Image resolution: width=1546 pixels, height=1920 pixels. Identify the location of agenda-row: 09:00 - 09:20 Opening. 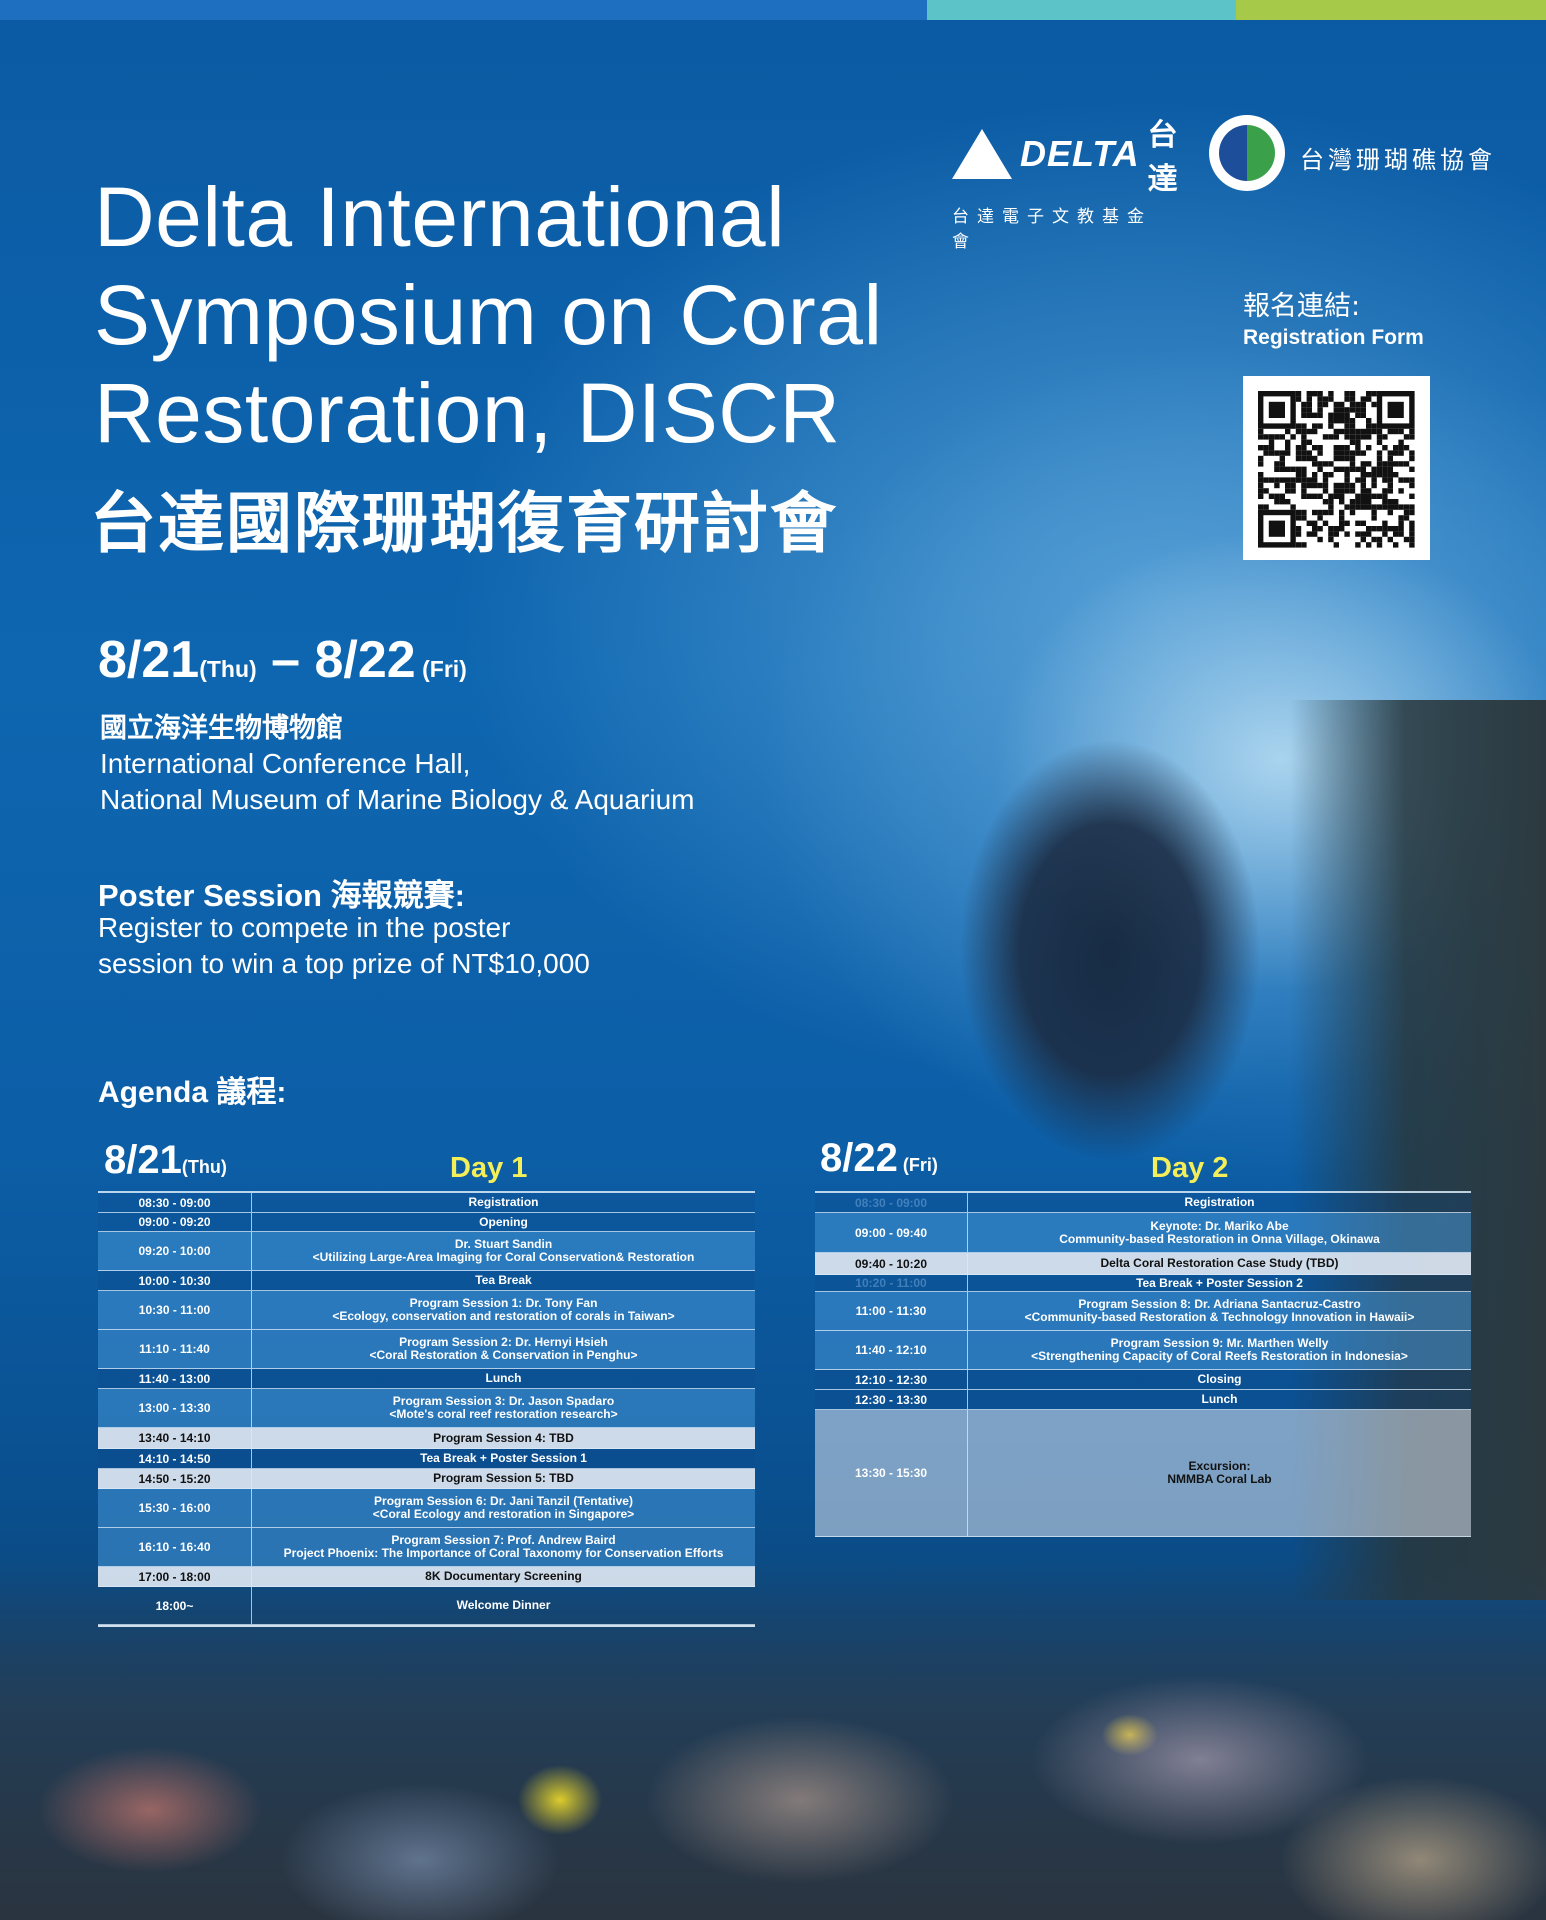
(426, 1222).